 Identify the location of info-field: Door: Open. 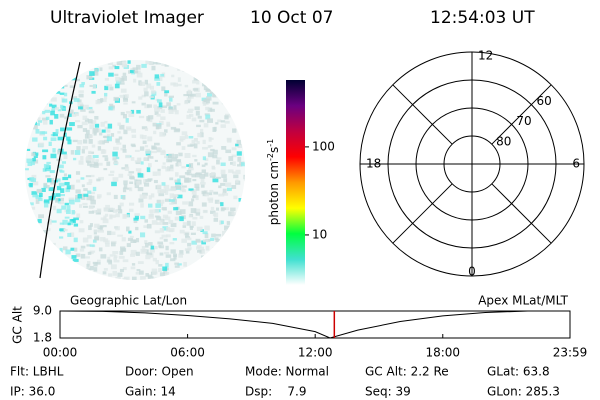
(159, 372).